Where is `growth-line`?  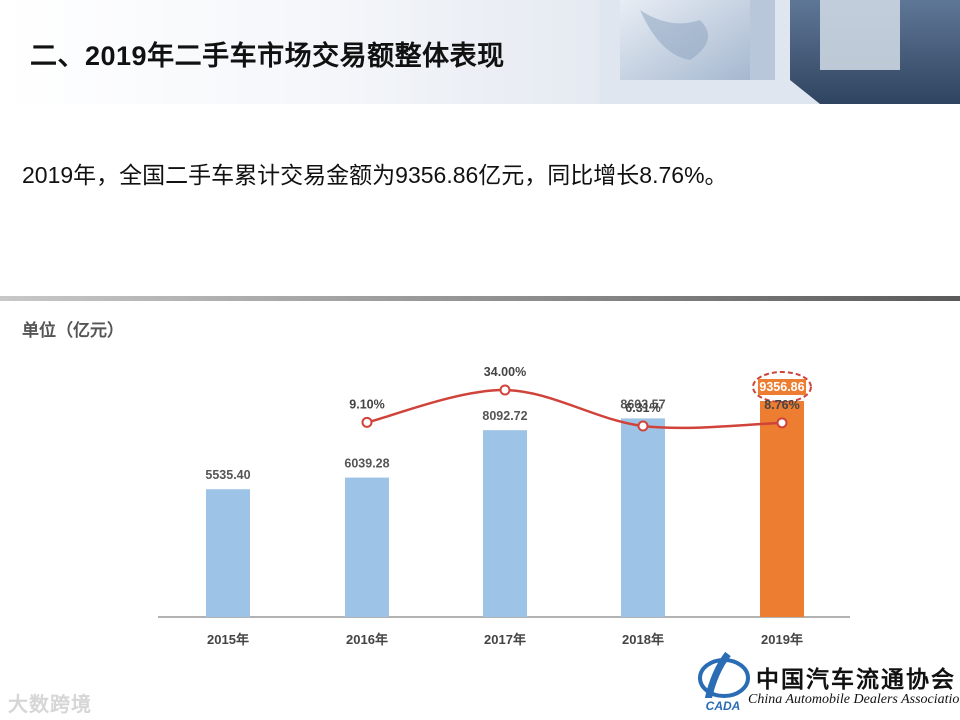 growth-line is located at coordinates (574, 409).